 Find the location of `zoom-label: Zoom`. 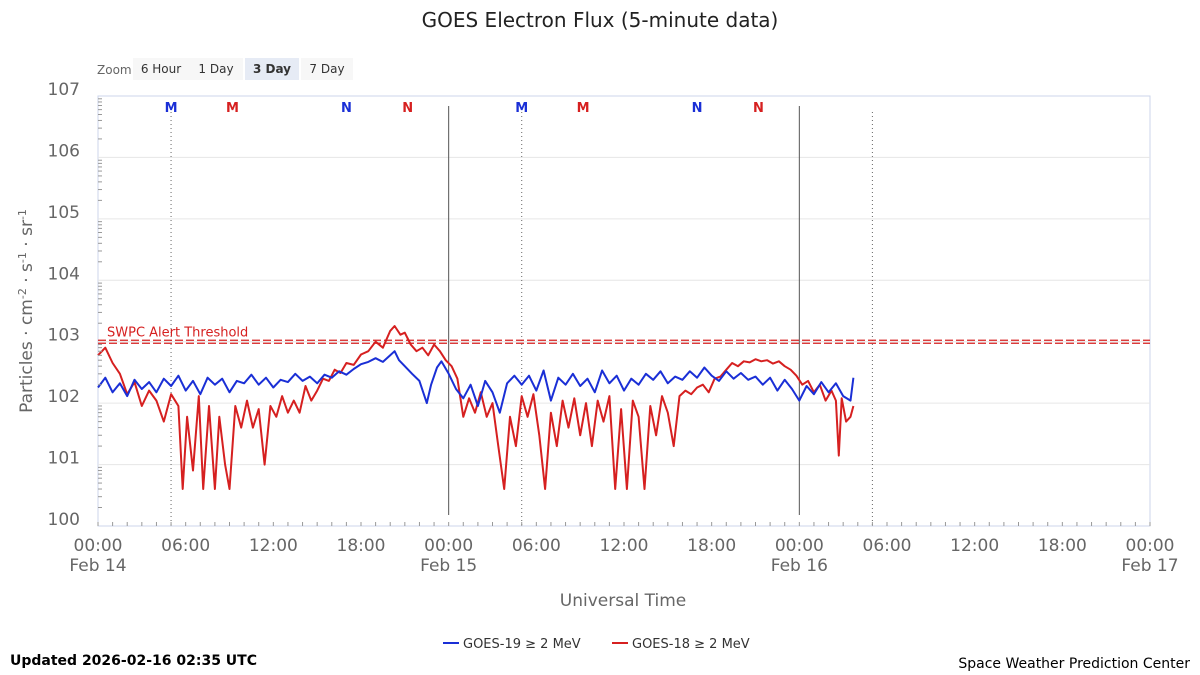

zoom-label: Zoom is located at coordinates (114, 70).